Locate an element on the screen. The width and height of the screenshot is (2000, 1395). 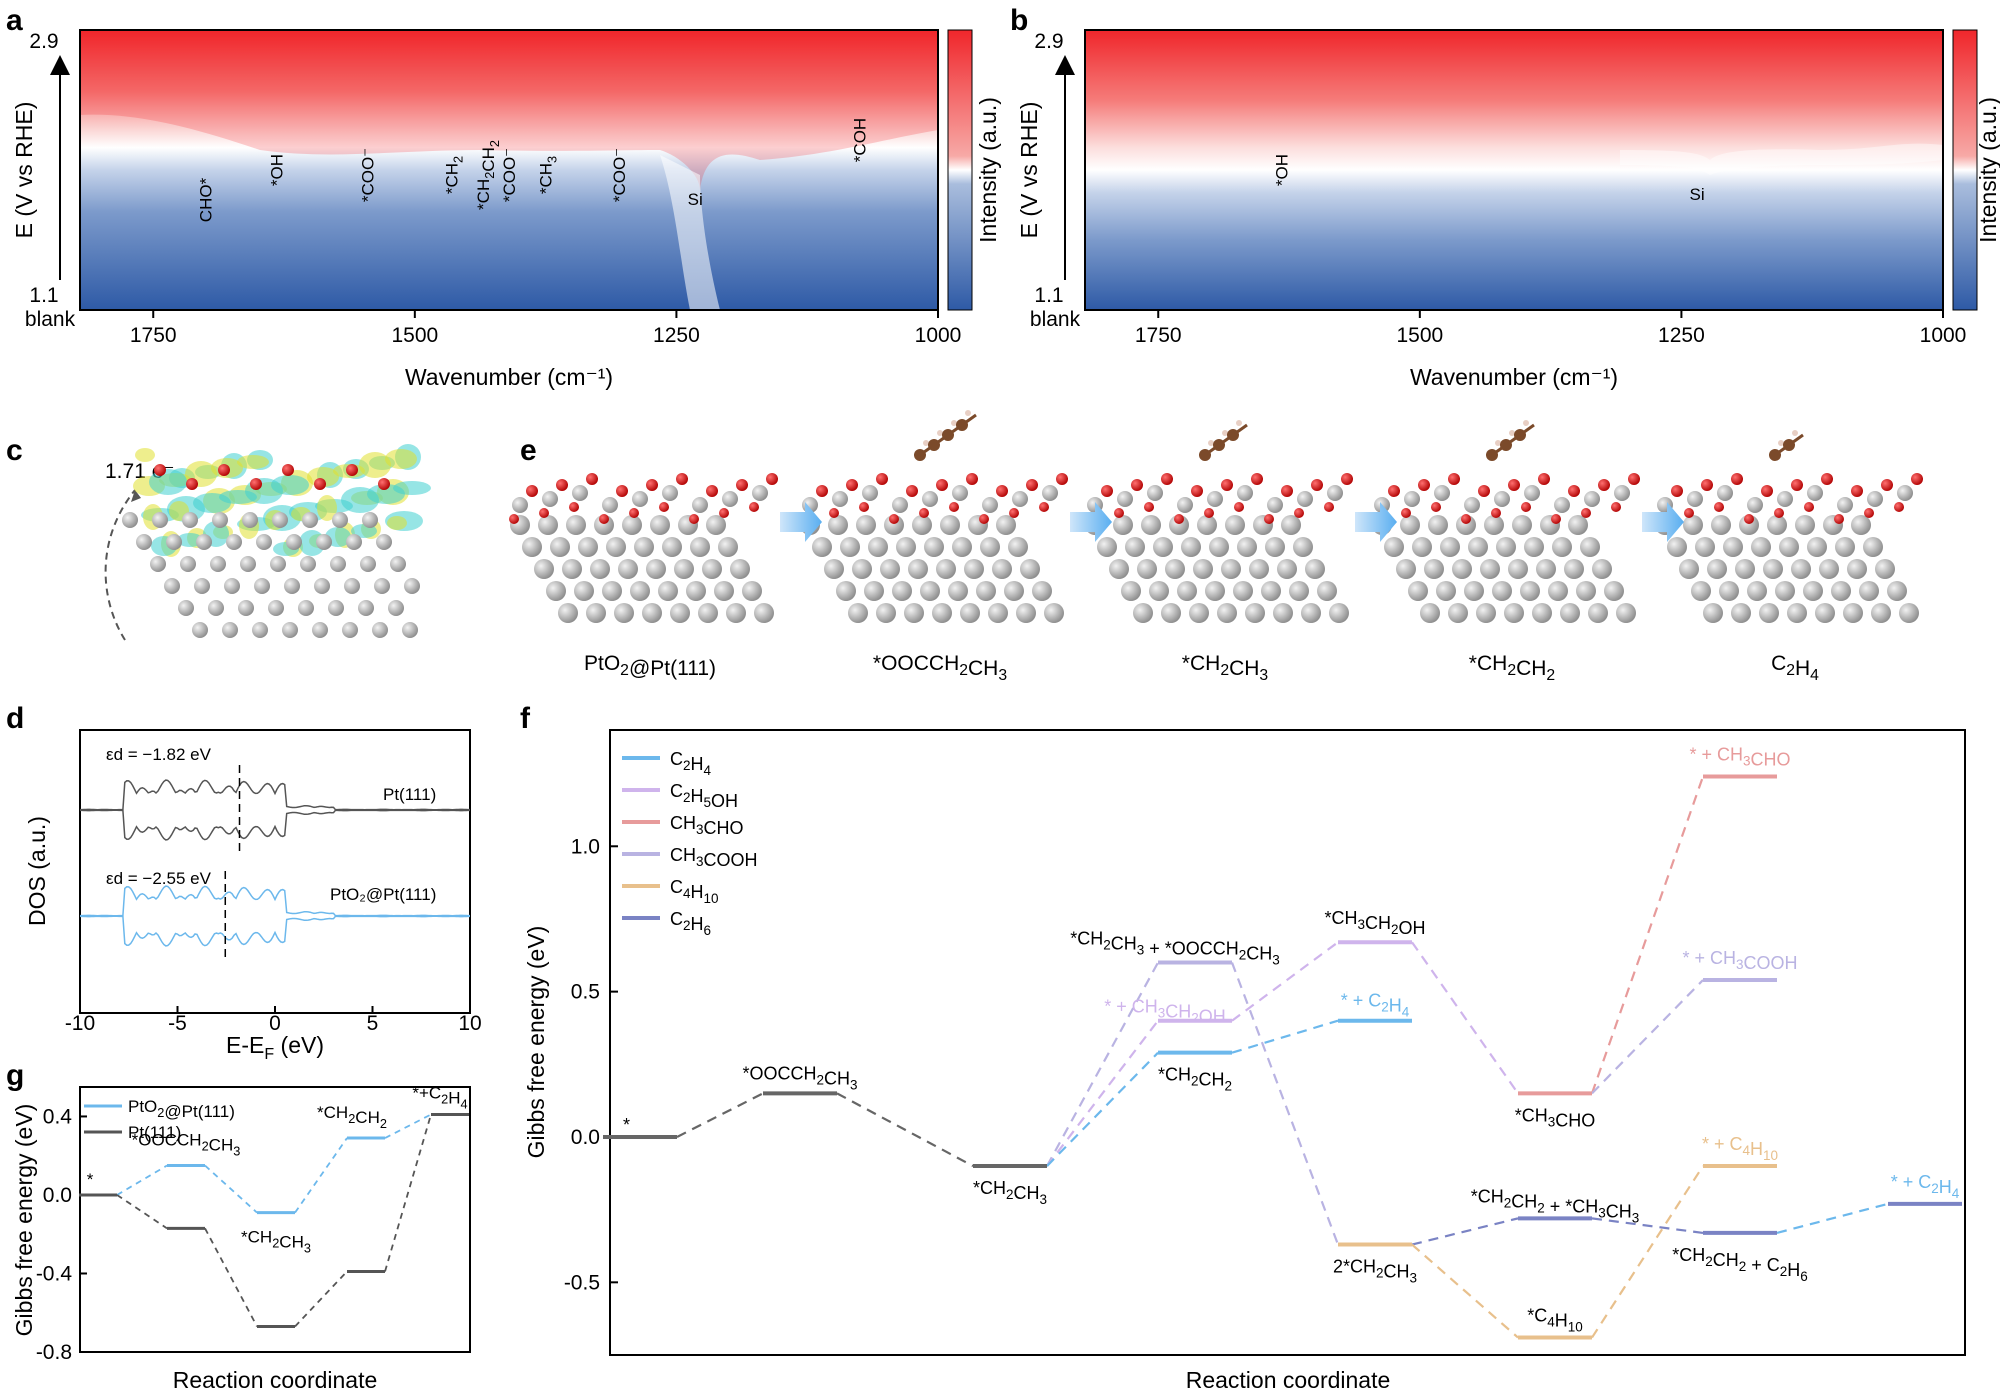
g-legend-label: PtO2@Pt(111) is located at coordinates (181, 1109).